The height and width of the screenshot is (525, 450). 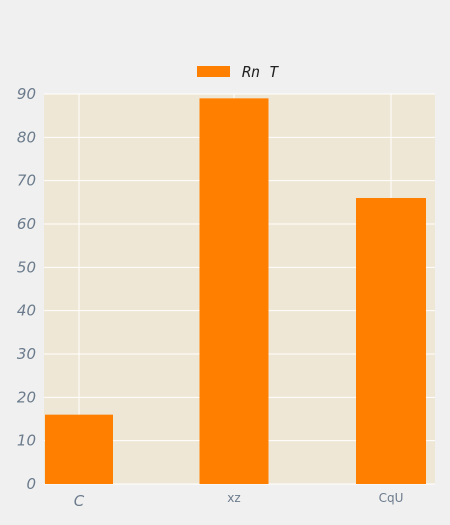 What do you see at coordinates (26, 397) in the screenshot?
I see `y-tick-label: 20` at bounding box center [26, 397].